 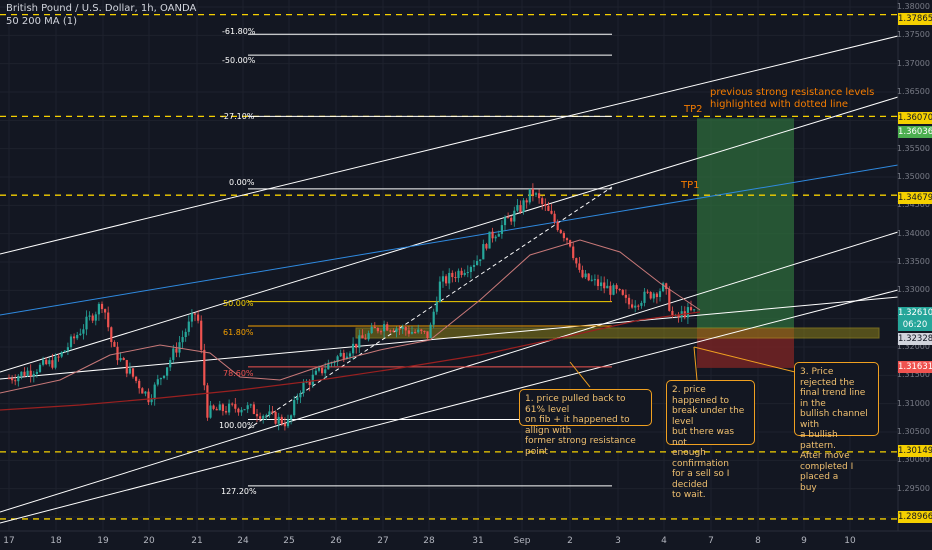 What do you see at coordinates (850, 541) in the screenshot?
I see `time-tick: 10` at bounding box center [850, 541].